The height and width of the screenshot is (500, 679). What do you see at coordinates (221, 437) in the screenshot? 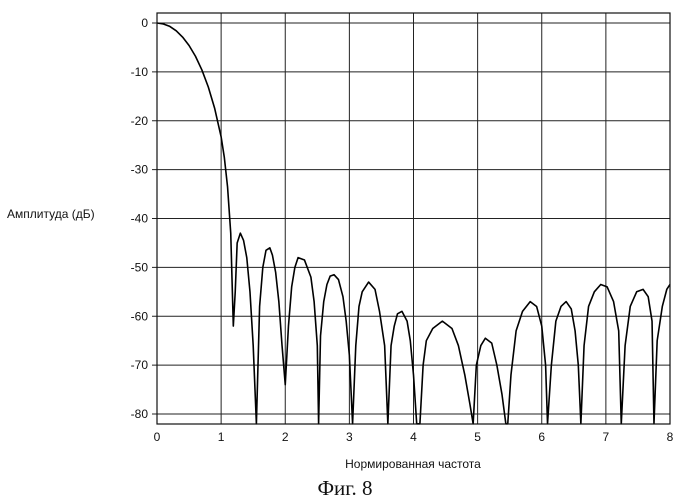
I see `x-tick-label: 1` at bounding box center [221, 437].